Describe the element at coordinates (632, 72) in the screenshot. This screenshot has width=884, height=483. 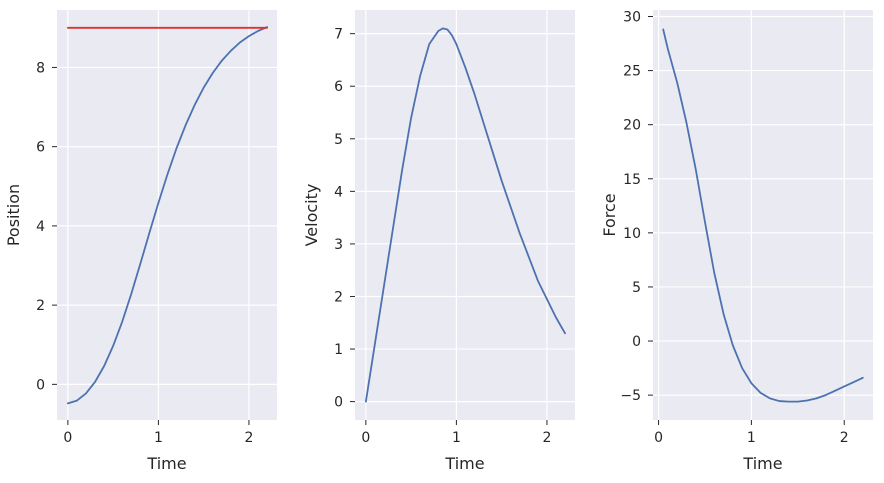
I see `y-tick-label: 25` at that location.